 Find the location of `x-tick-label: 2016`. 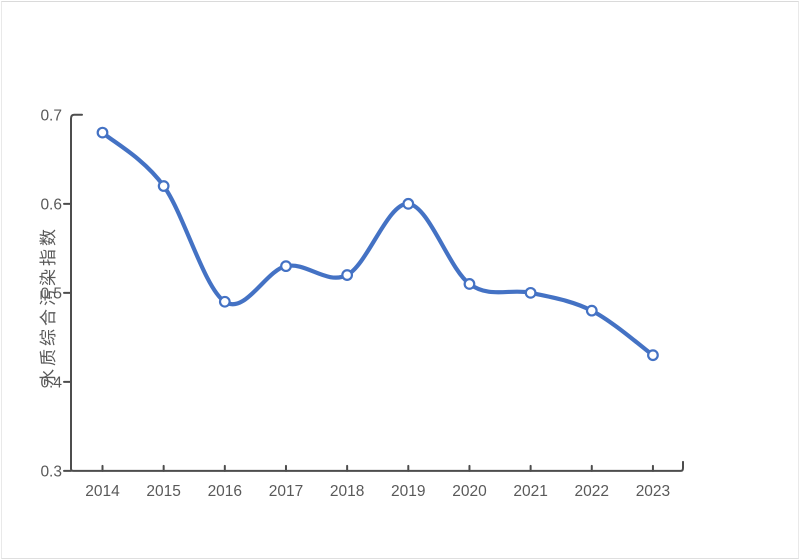

x-tick-label: 2016 is located at coordinates (225, 491).